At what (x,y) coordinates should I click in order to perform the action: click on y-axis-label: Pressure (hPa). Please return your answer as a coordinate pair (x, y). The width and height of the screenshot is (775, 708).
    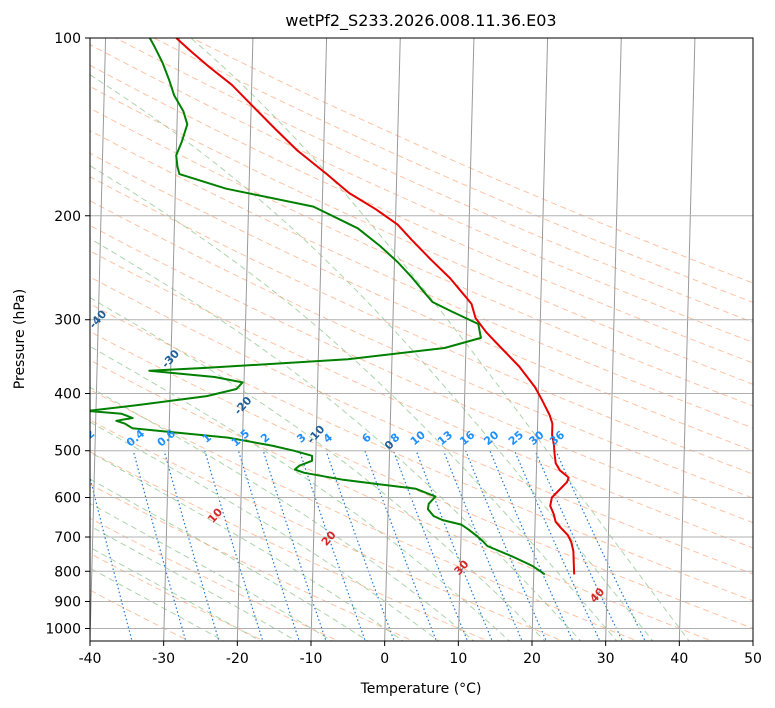
    Looking at the image, I should click on (20, 339).